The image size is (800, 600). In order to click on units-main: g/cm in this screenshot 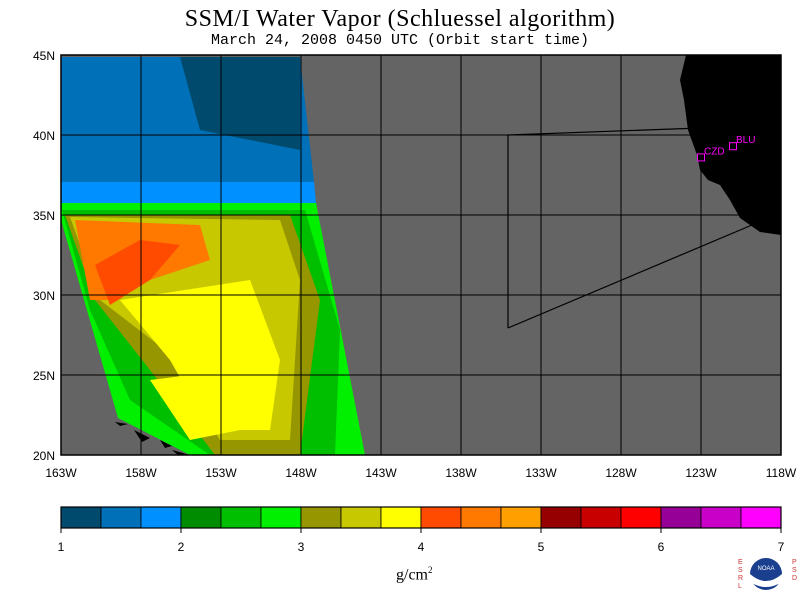, I will do `click(412, 575)`.